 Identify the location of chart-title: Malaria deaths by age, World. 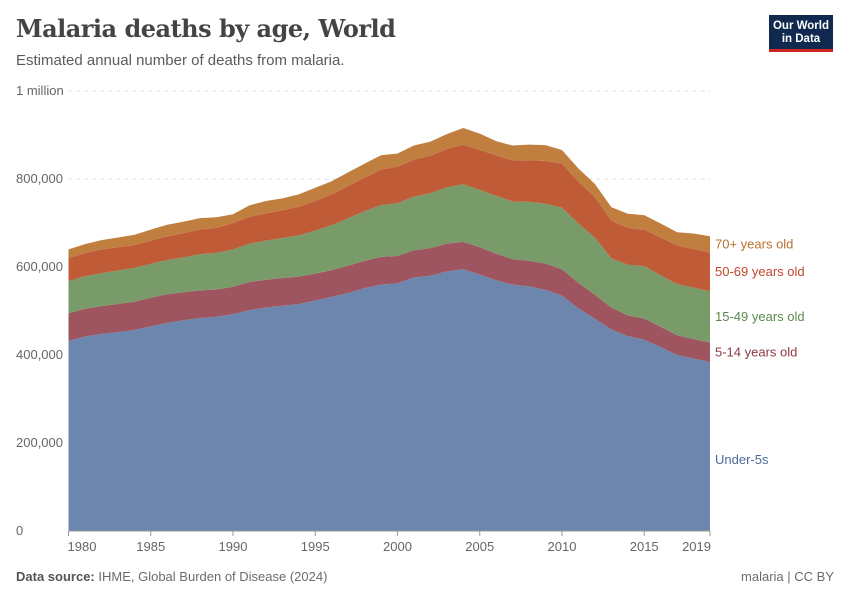
(206, 28).